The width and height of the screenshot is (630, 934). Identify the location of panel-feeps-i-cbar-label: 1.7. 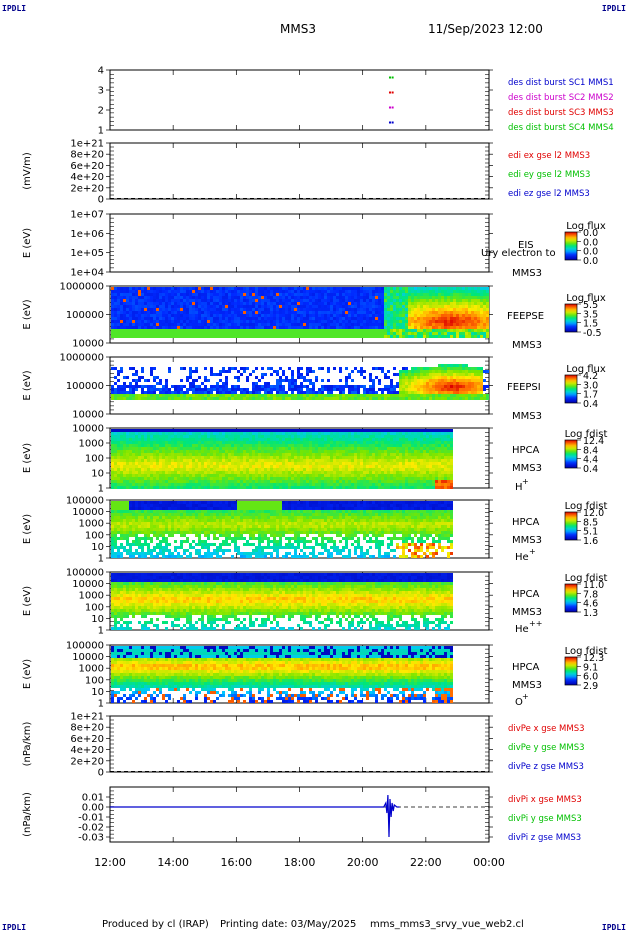
(590, 395).